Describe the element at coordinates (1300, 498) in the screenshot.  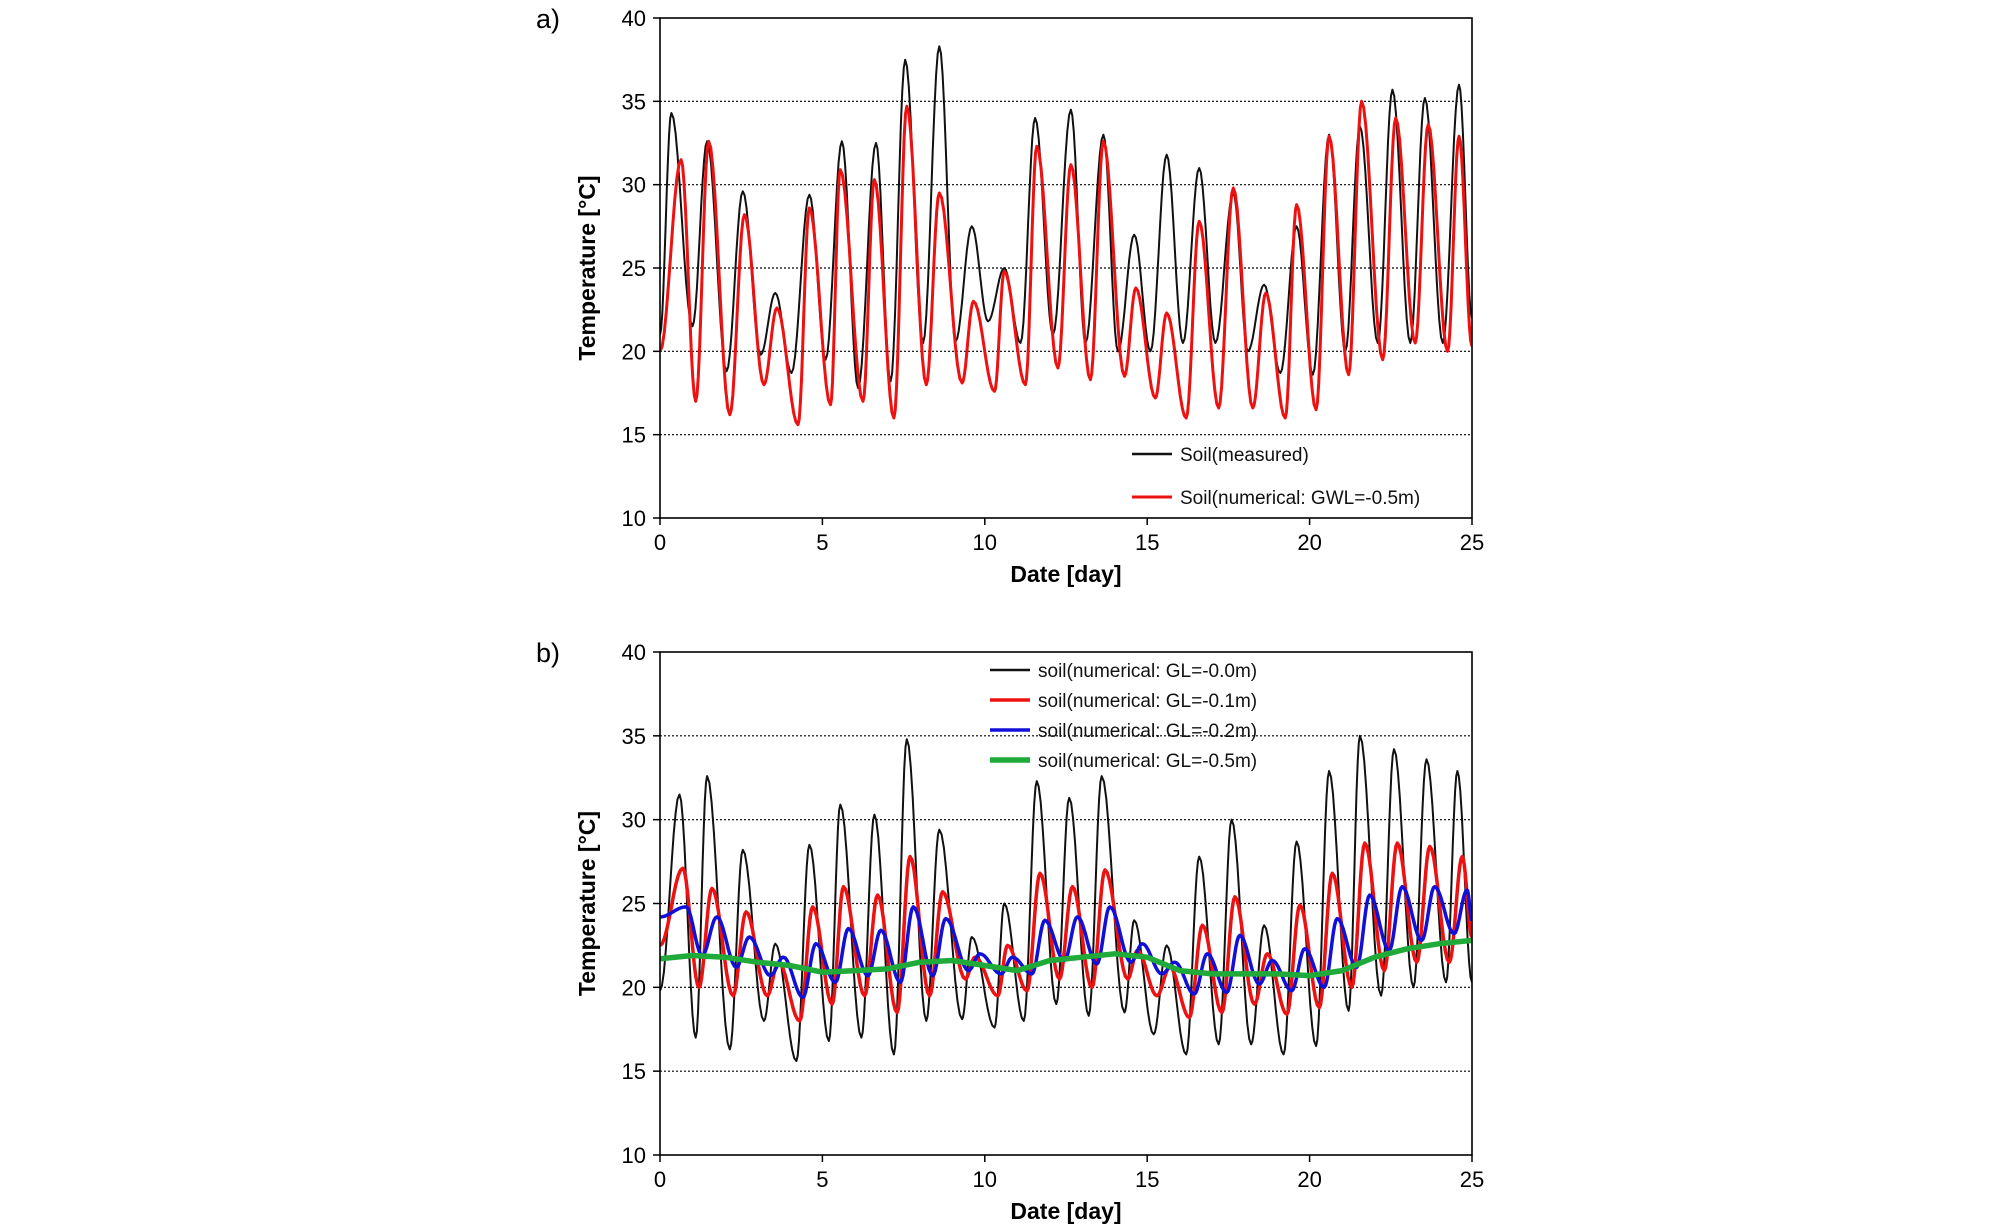
I see `legend-entry: Soil(numerical: GWL=-0.5m)` at that location.